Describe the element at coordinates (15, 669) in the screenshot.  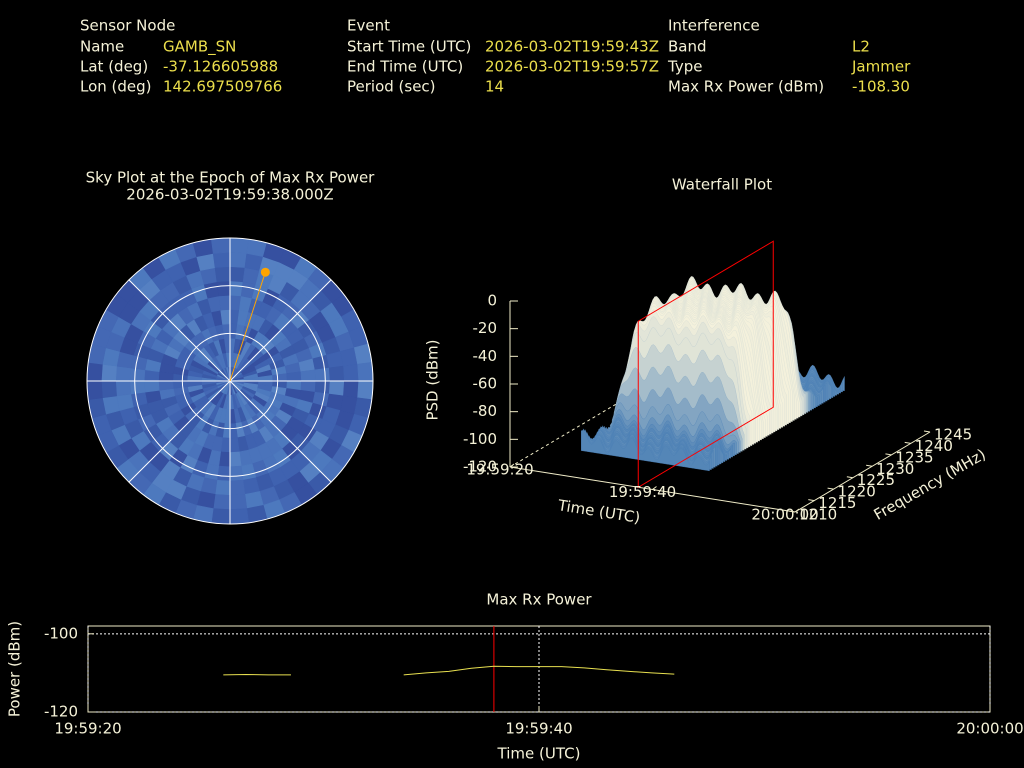
I see `y-axis-label: Power (dBm)` at that location.